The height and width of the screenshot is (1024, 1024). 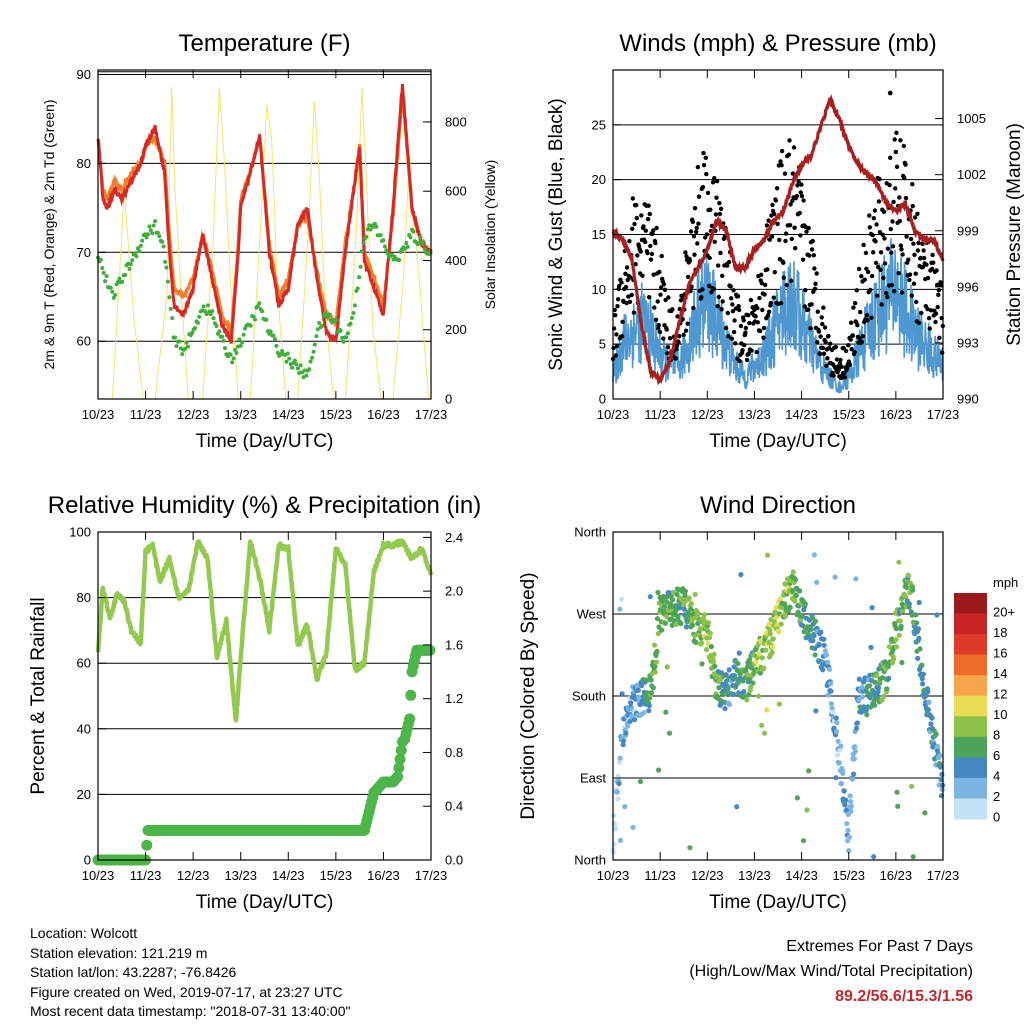 I want to click on winds-title: Winds (mph) & Pressure (mb), so click(x=777, y=43).